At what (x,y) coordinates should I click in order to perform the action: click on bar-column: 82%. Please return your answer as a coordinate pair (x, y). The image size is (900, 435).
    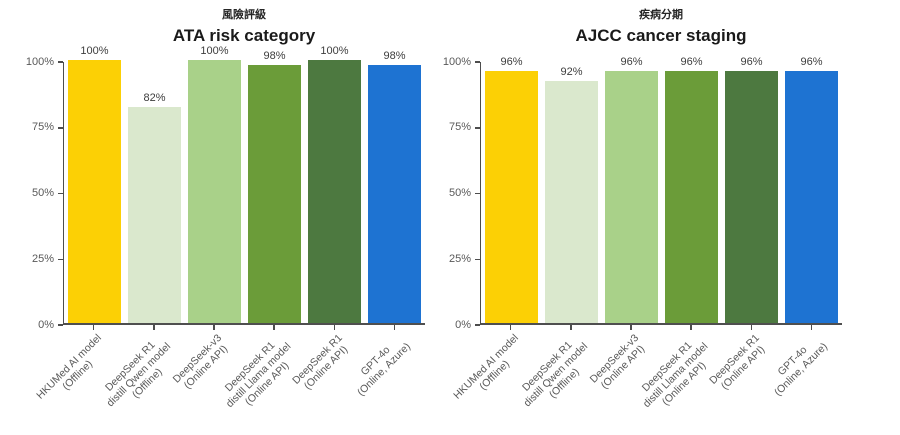
    Looking at the image, I should click on (154, 192).